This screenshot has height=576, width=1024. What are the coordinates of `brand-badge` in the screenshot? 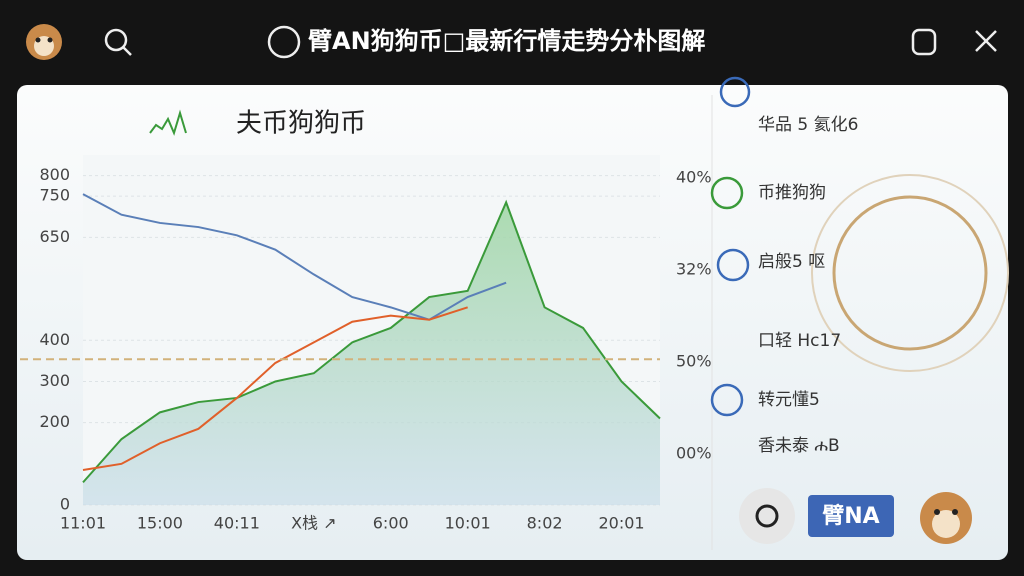 It's located at (851, 516).